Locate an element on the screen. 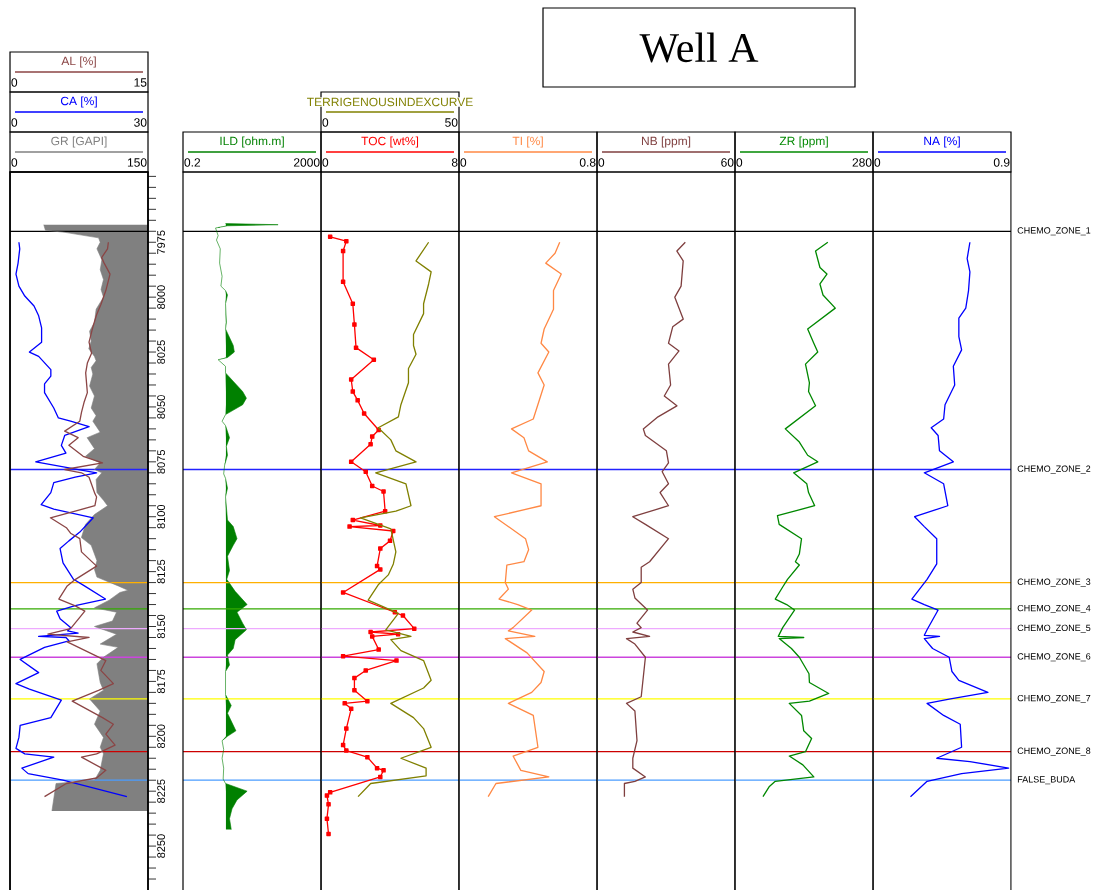  text: GR [GAPI] is located at coordinates (79, 142).